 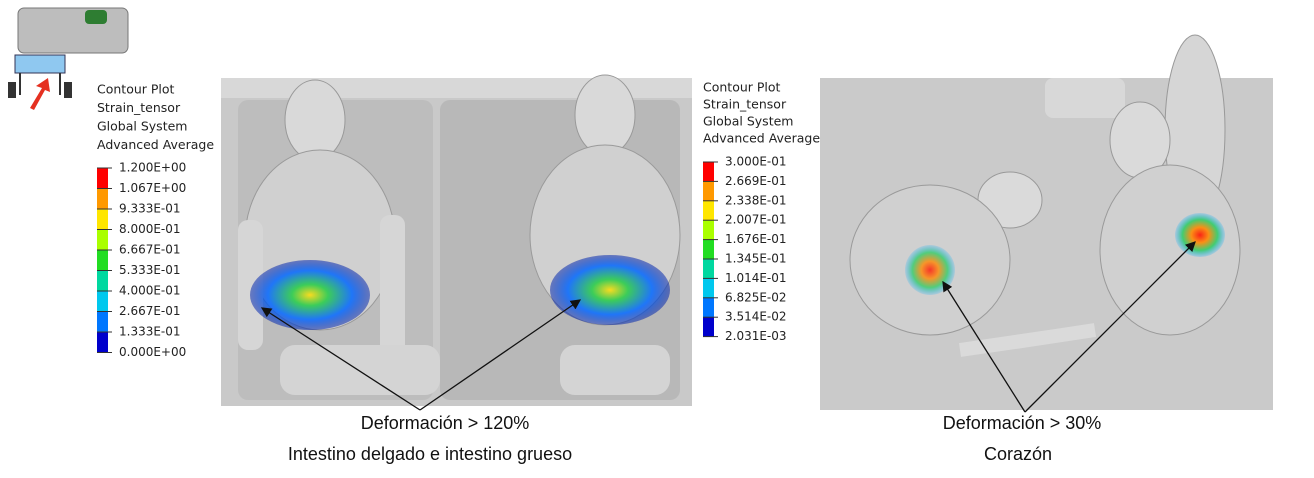 What do you see at coordinates (756, 220) in the screenshot?
I see `legend-label: 2.007E-01` at bounding box center [756, 220].